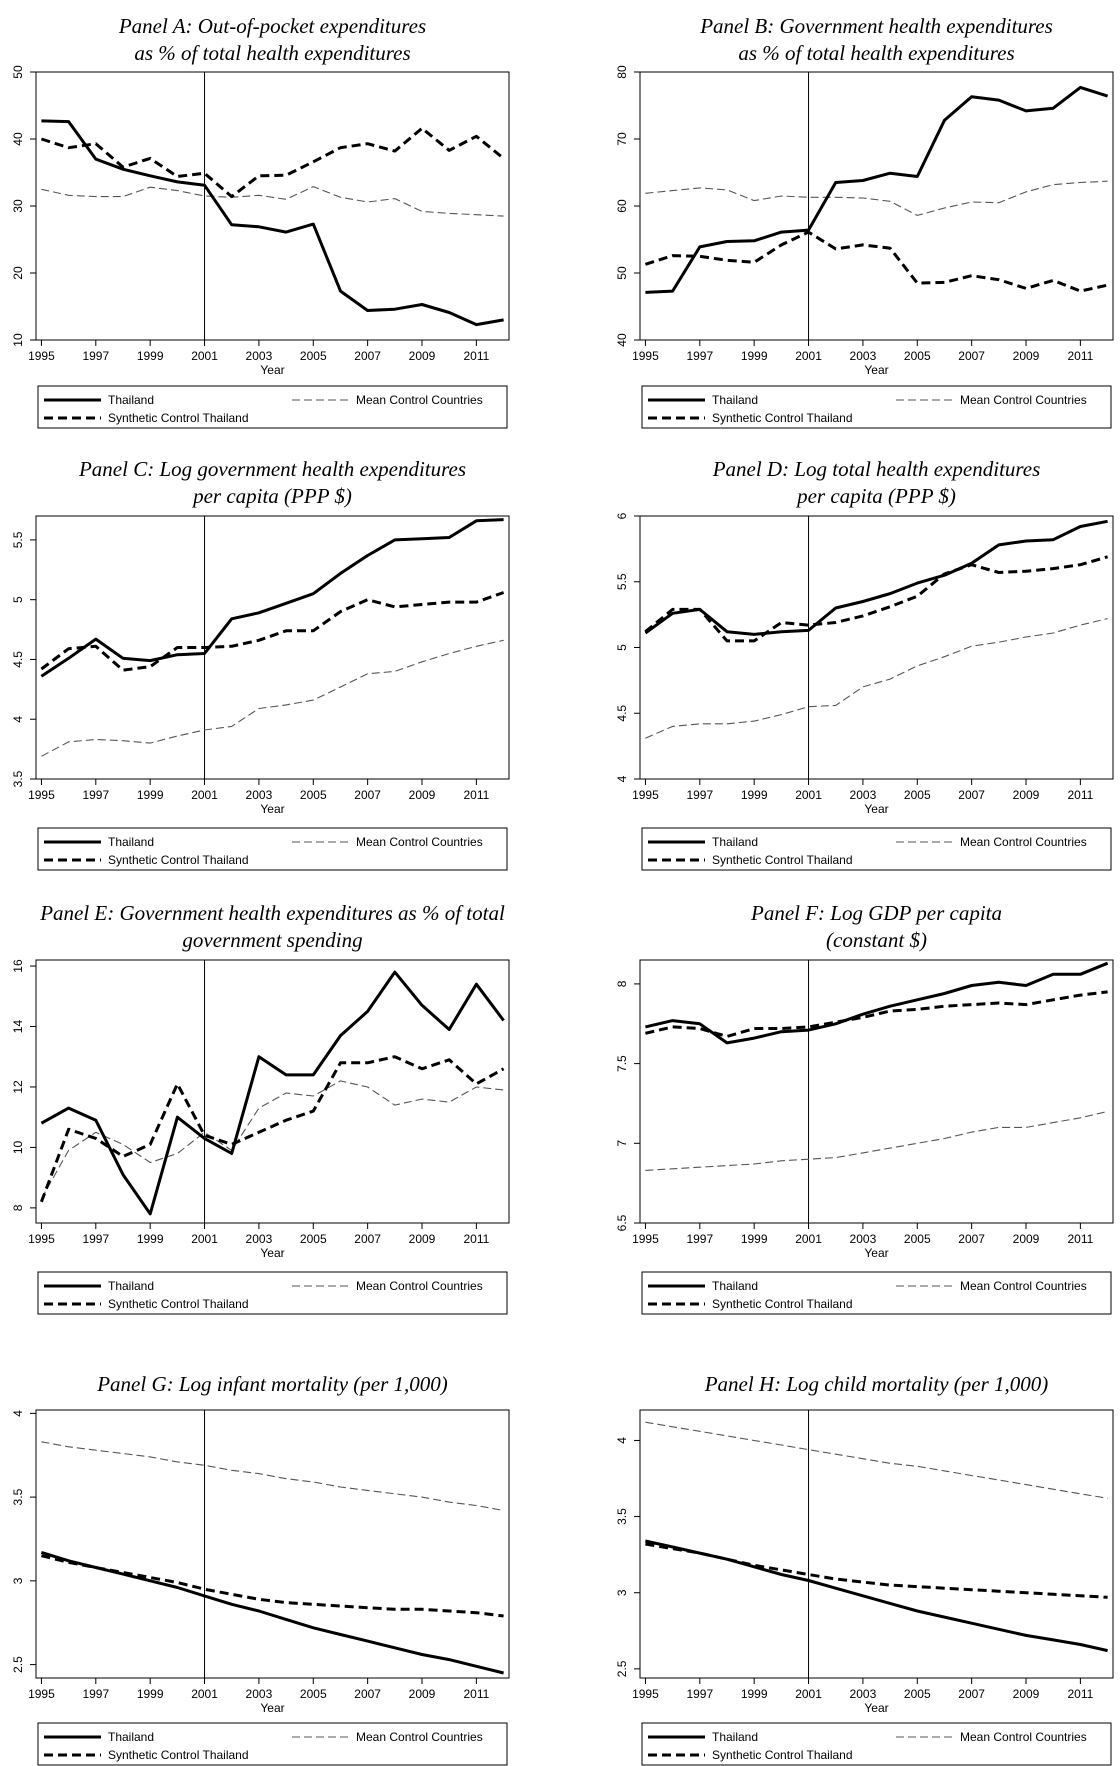  I want to click on y-tick-label: 6, so click(622, 515).